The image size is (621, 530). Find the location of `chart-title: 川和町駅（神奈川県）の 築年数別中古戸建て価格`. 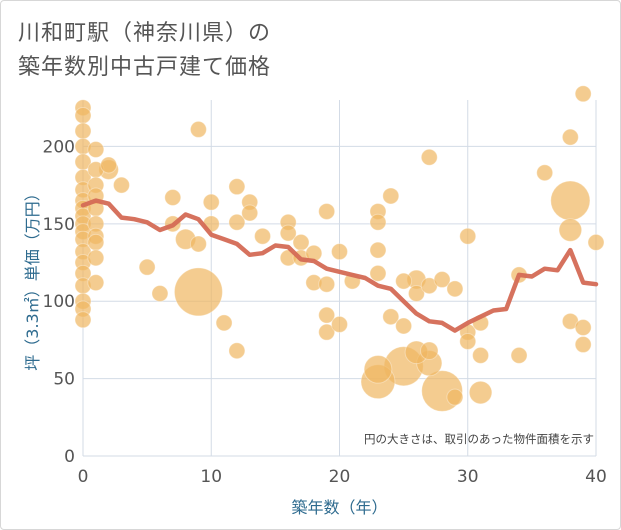

chart-title: 川和町駅（神奈川県）の 築年数別中古戸建て価格 is located at coordinates (144, 51).